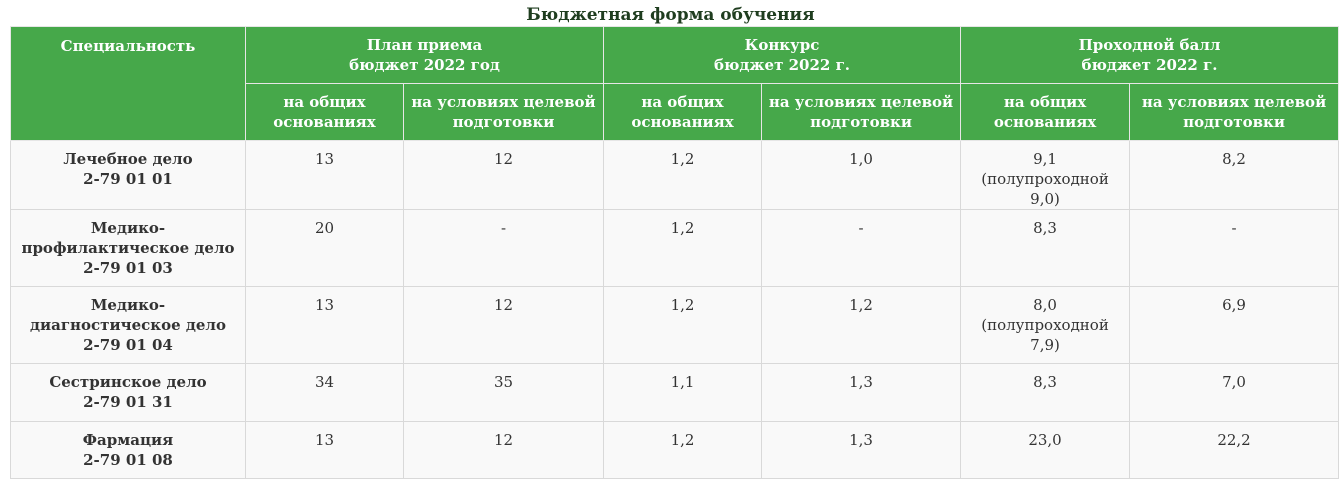  What do you see at coordinates (1045, 175) in the screenshot?
I see `score-general-cell: 9,1 (полупроходной 9,0)` at bounding box center [1045, 175].